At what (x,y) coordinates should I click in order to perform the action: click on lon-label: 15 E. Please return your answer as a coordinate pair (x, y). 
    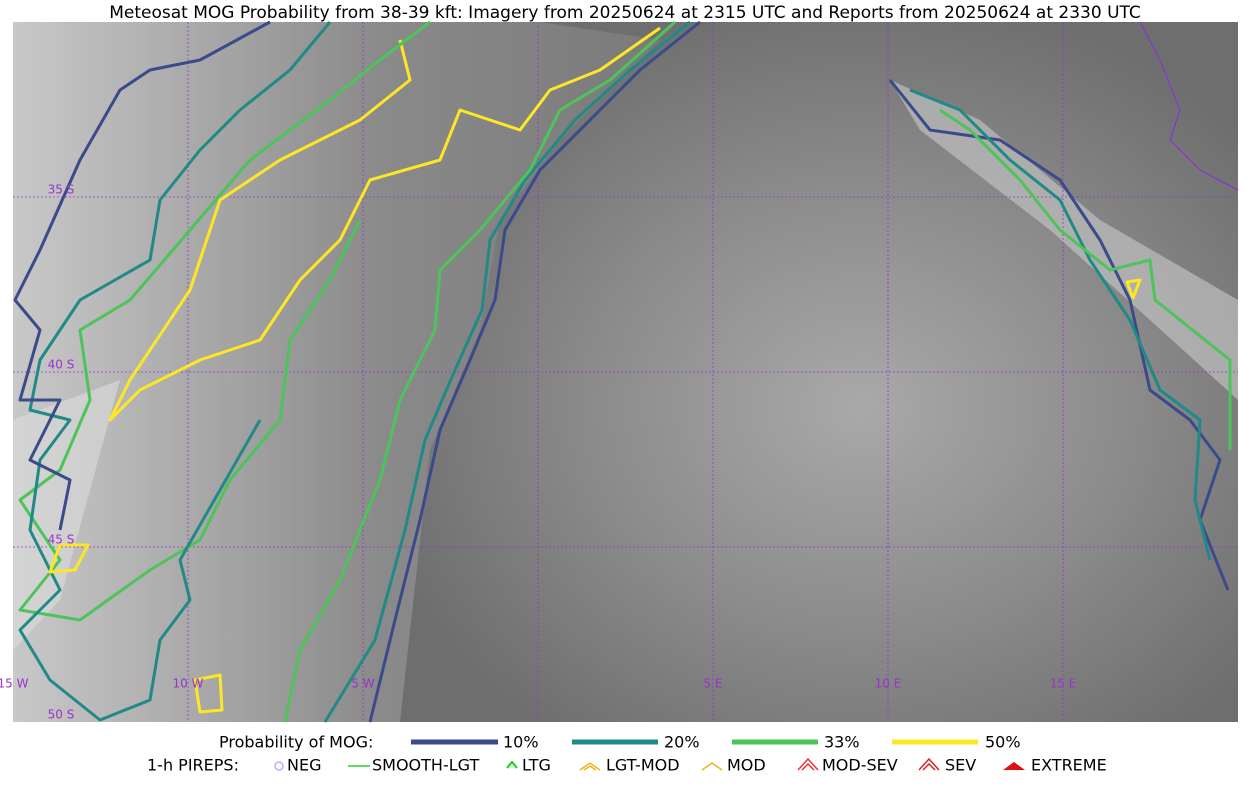
    Looking at the image, I should click on (1063, 684).